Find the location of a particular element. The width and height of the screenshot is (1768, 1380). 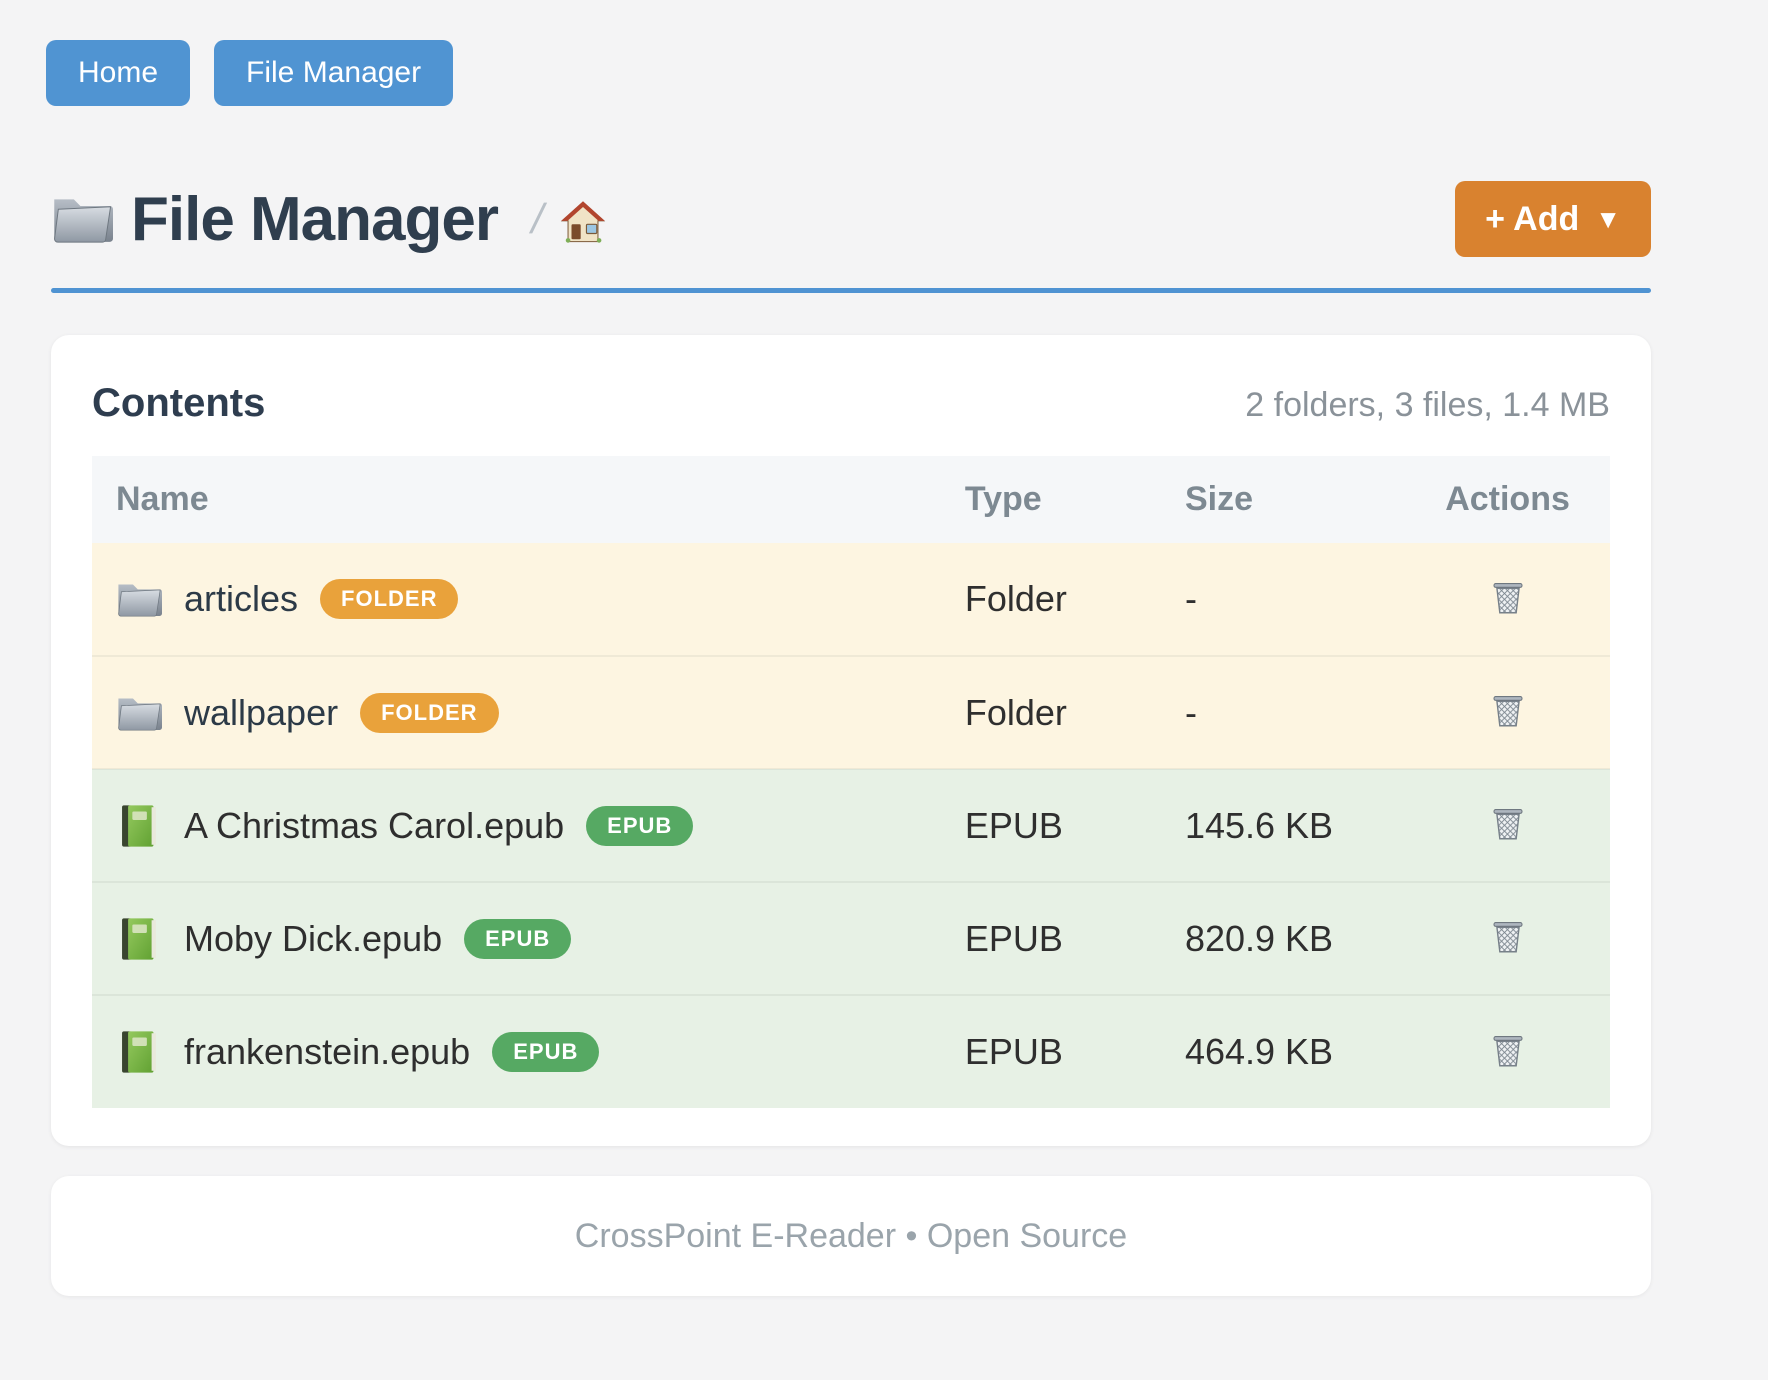

table-header-row: Name Type Size Actions is located at coordinates (851, 499).